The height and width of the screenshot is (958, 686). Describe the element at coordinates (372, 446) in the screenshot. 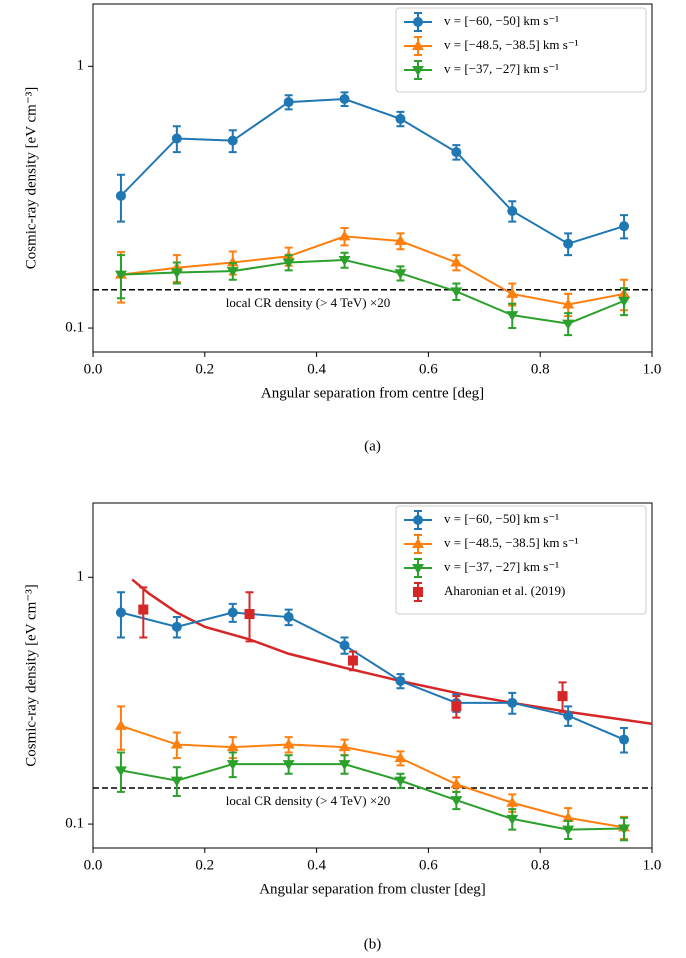

I see `caption: (a)` at that location.